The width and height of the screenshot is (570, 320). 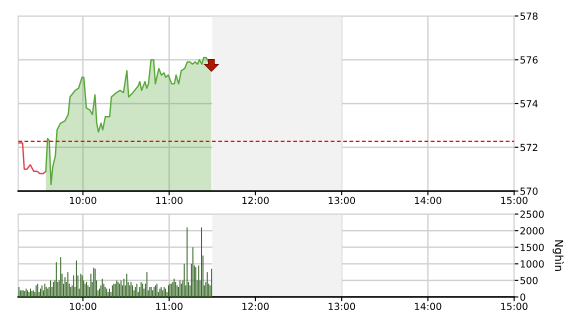 I want to click on y-tick-label: 576, so click(x=529, y=60).